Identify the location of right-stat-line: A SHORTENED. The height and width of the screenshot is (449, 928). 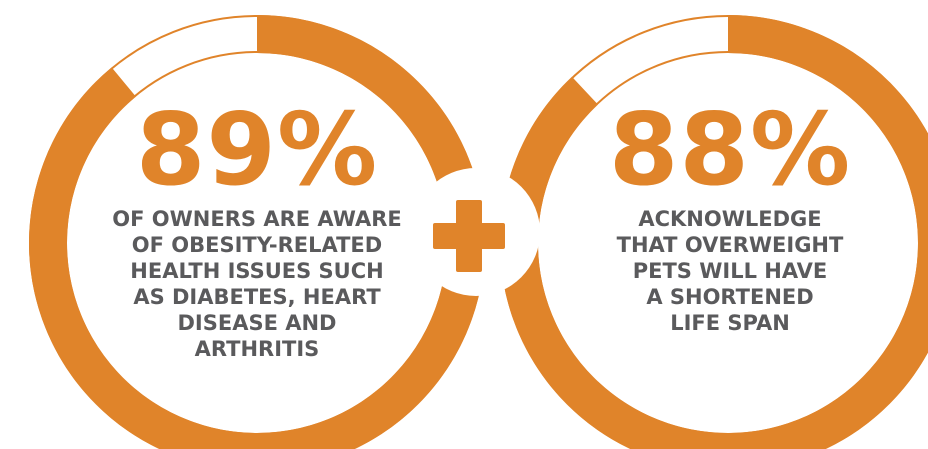
(730, 297).